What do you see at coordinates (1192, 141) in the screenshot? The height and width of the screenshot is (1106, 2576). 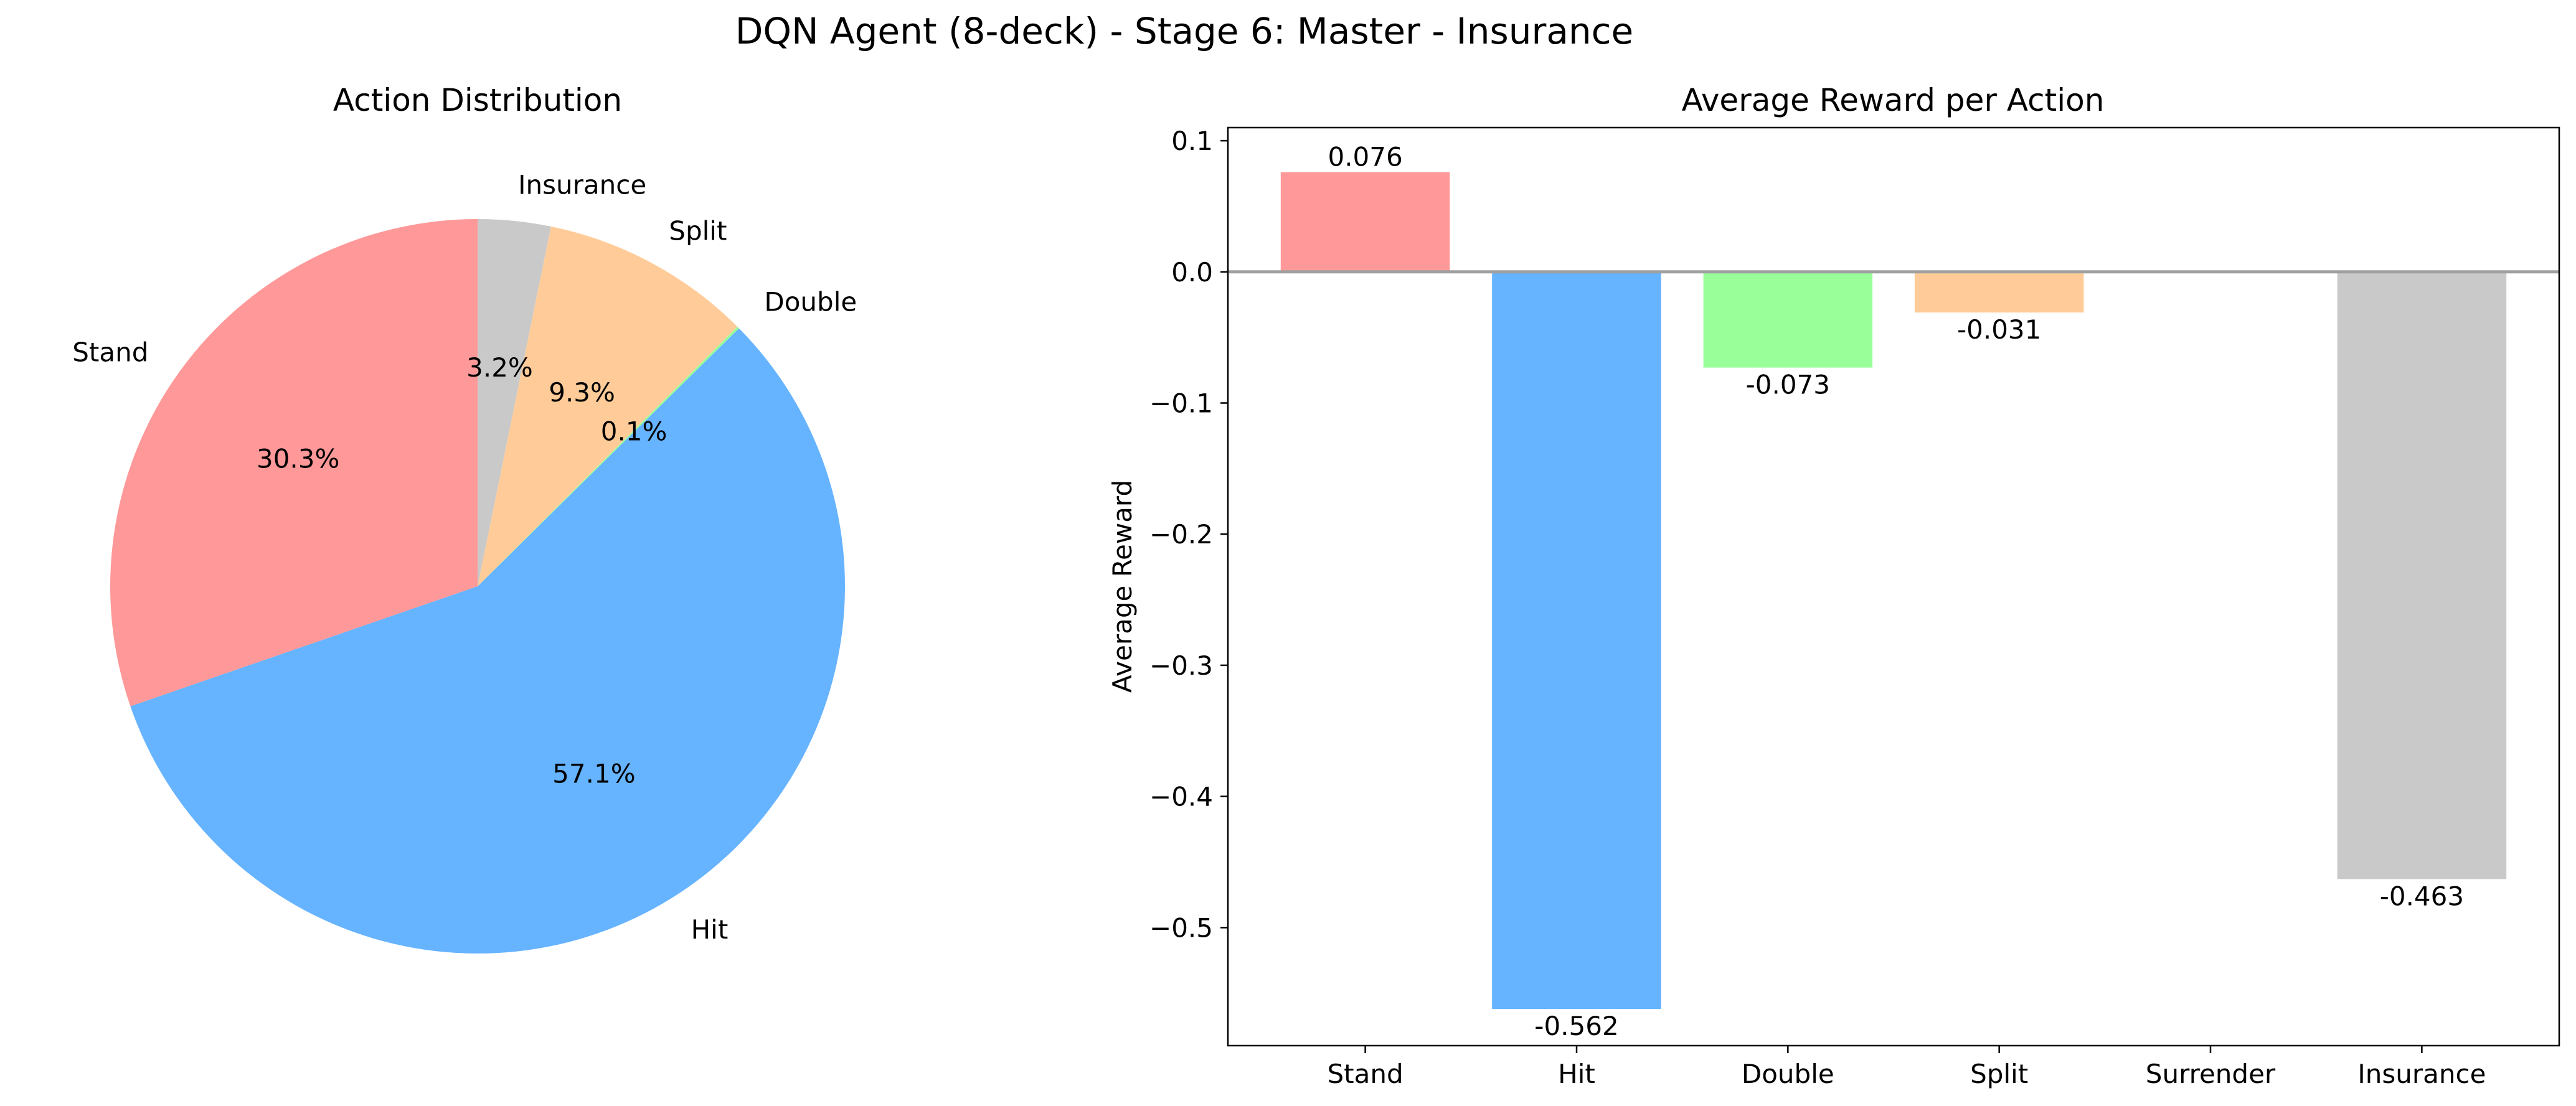 I see `y-tick-label: 0.1` at bounding box center [1192, 141].